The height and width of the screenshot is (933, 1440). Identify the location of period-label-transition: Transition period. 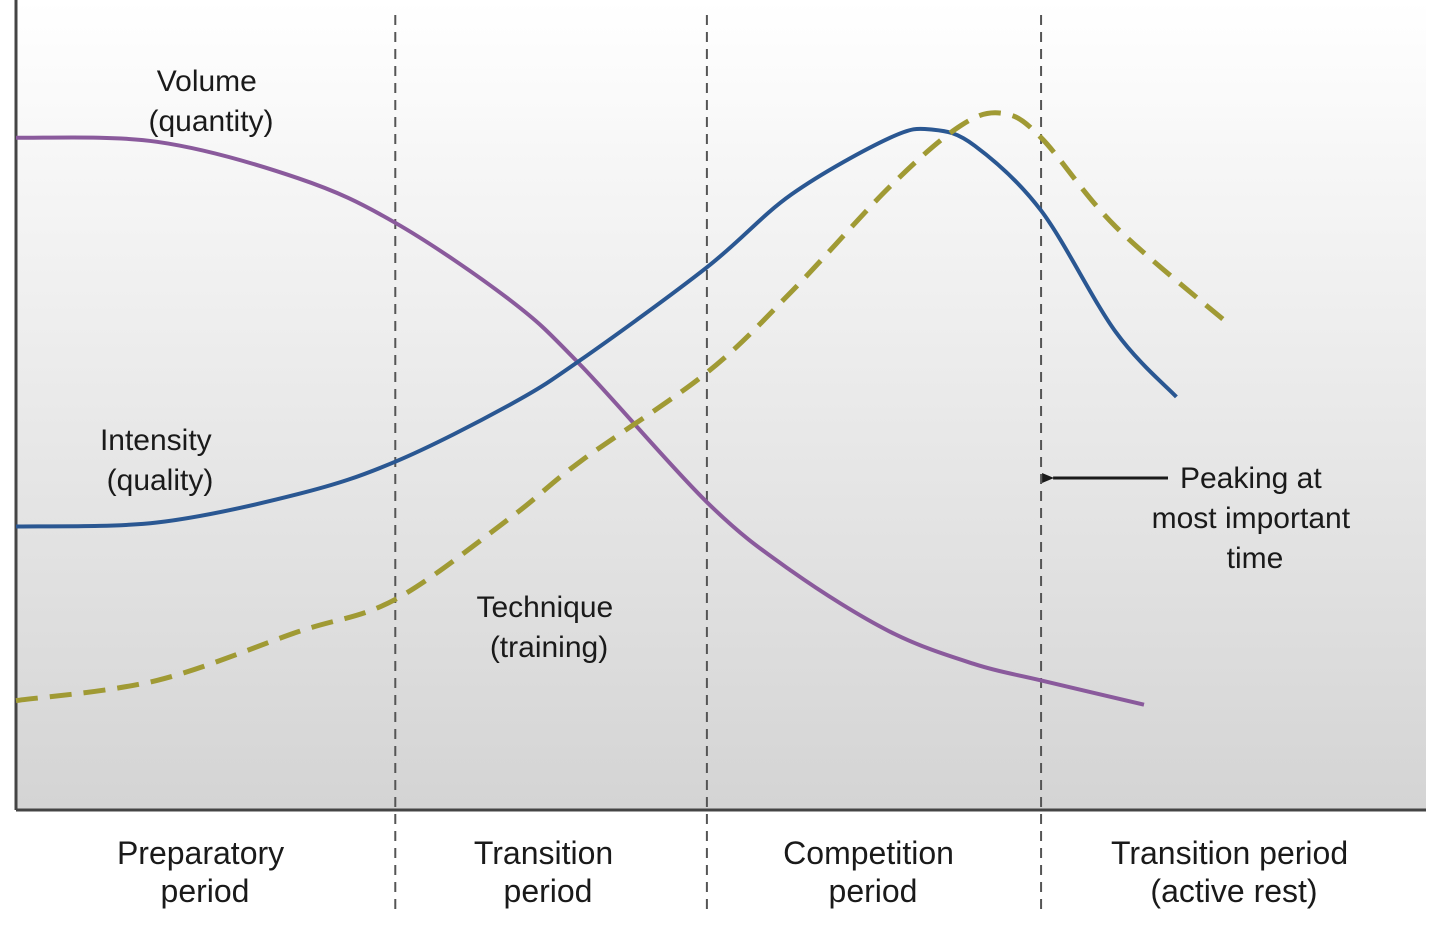
(548, 872).